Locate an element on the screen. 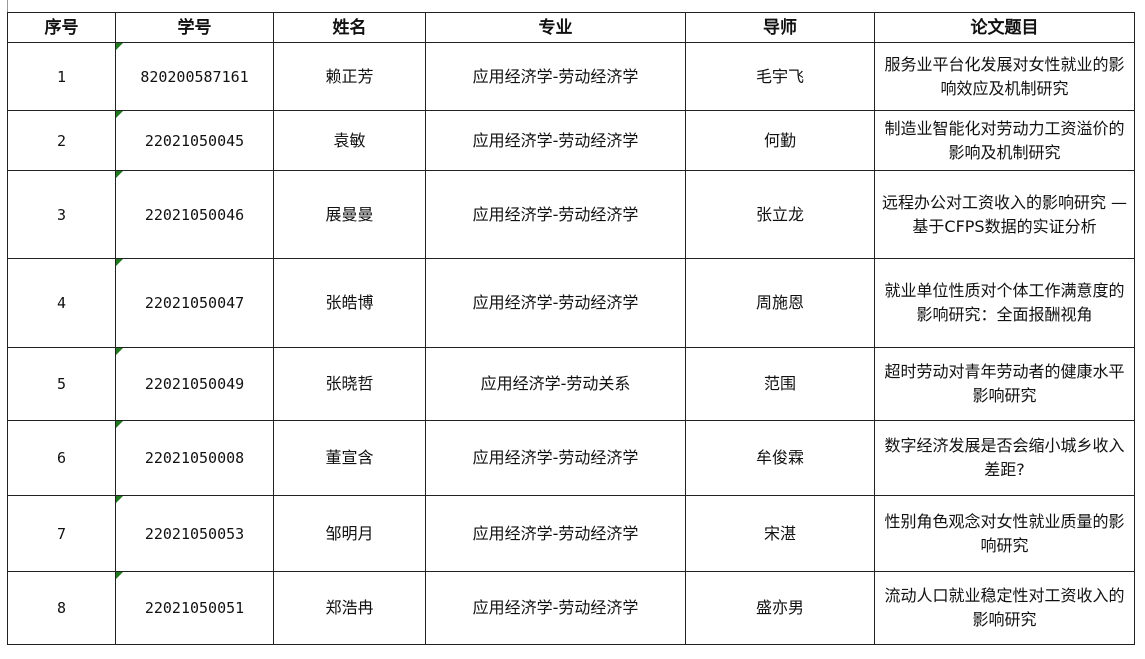  advisor-cell: 毛宇飞 is located at coordinates (780, 76).